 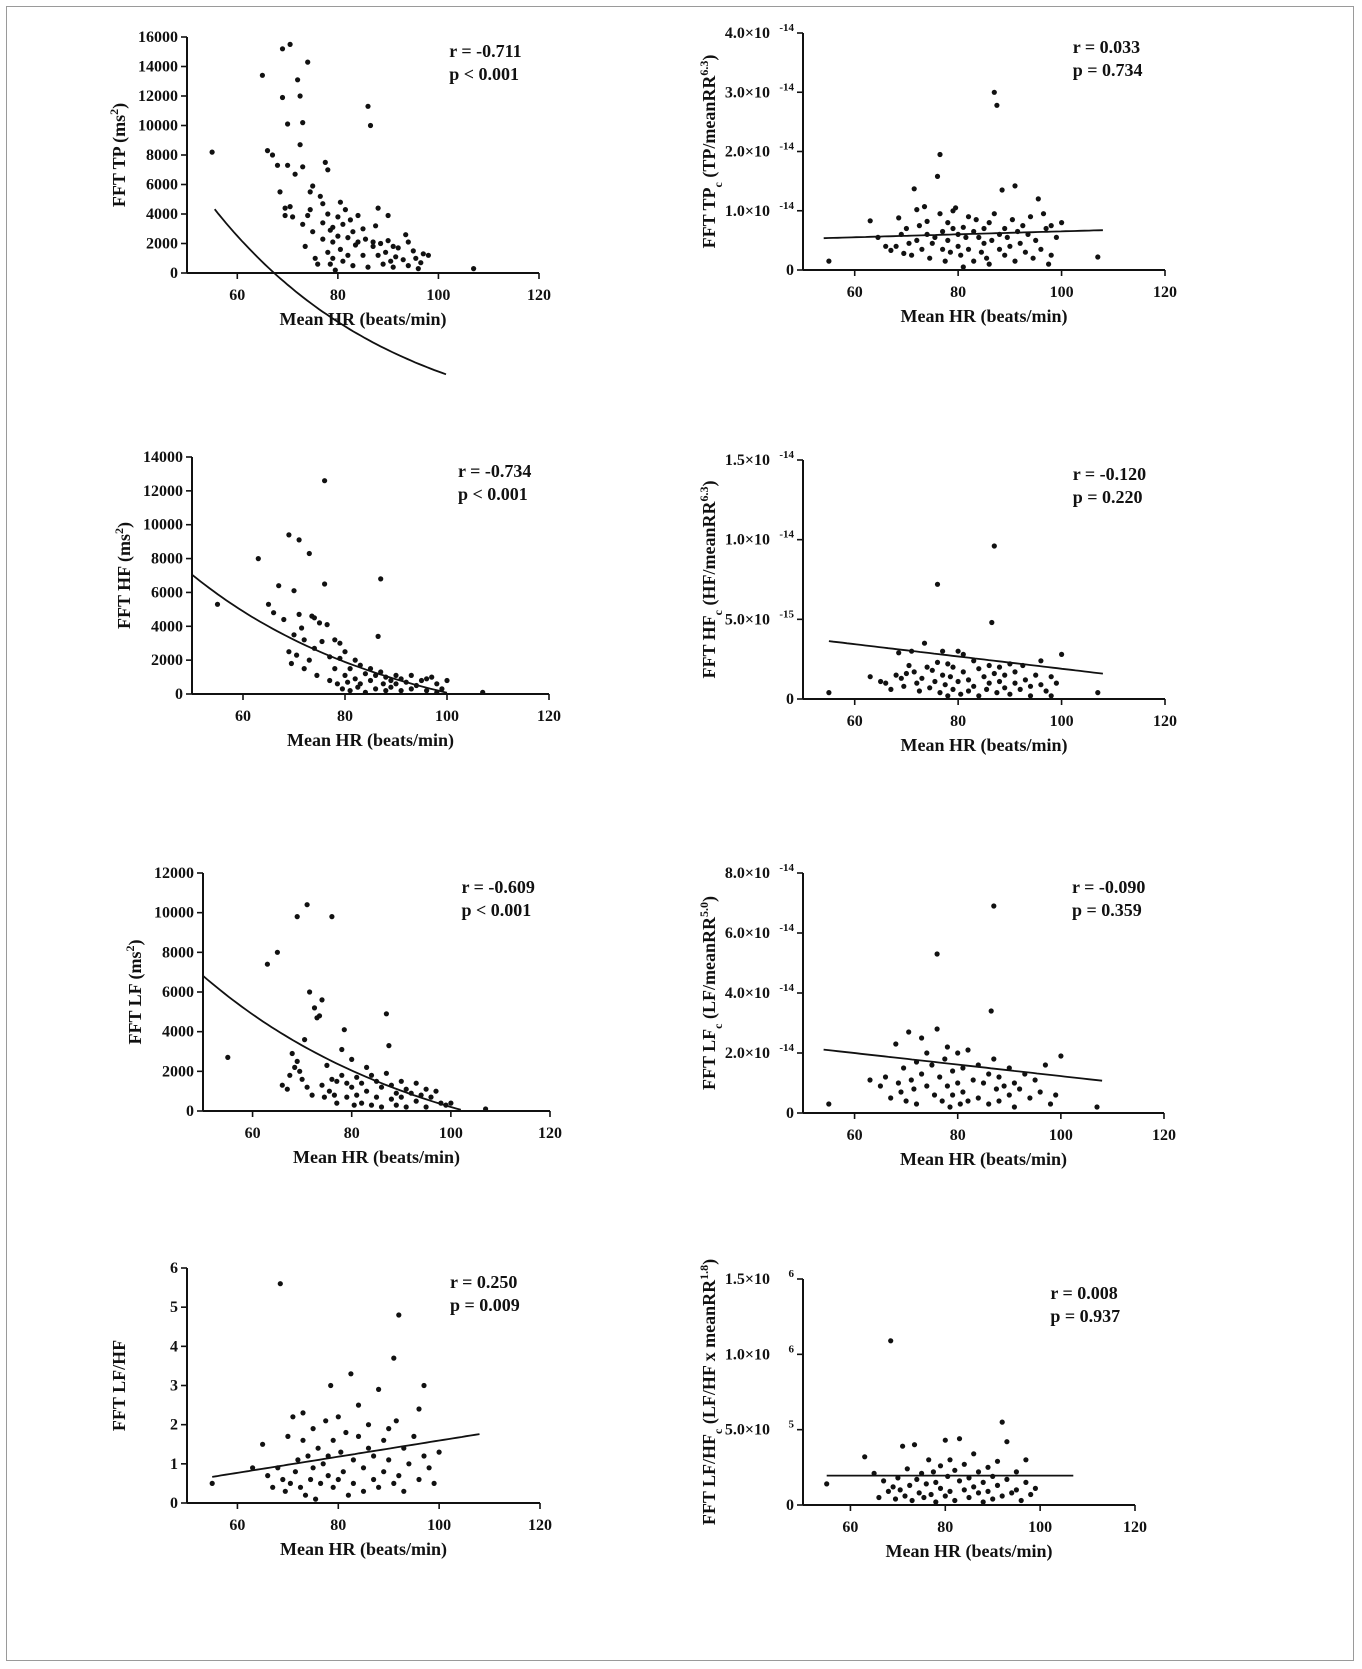 What do you see at coordinates (747, 152) in the screenshot?
I see `y-tick-label: 2.0×10` at bounding box center [747, 152].